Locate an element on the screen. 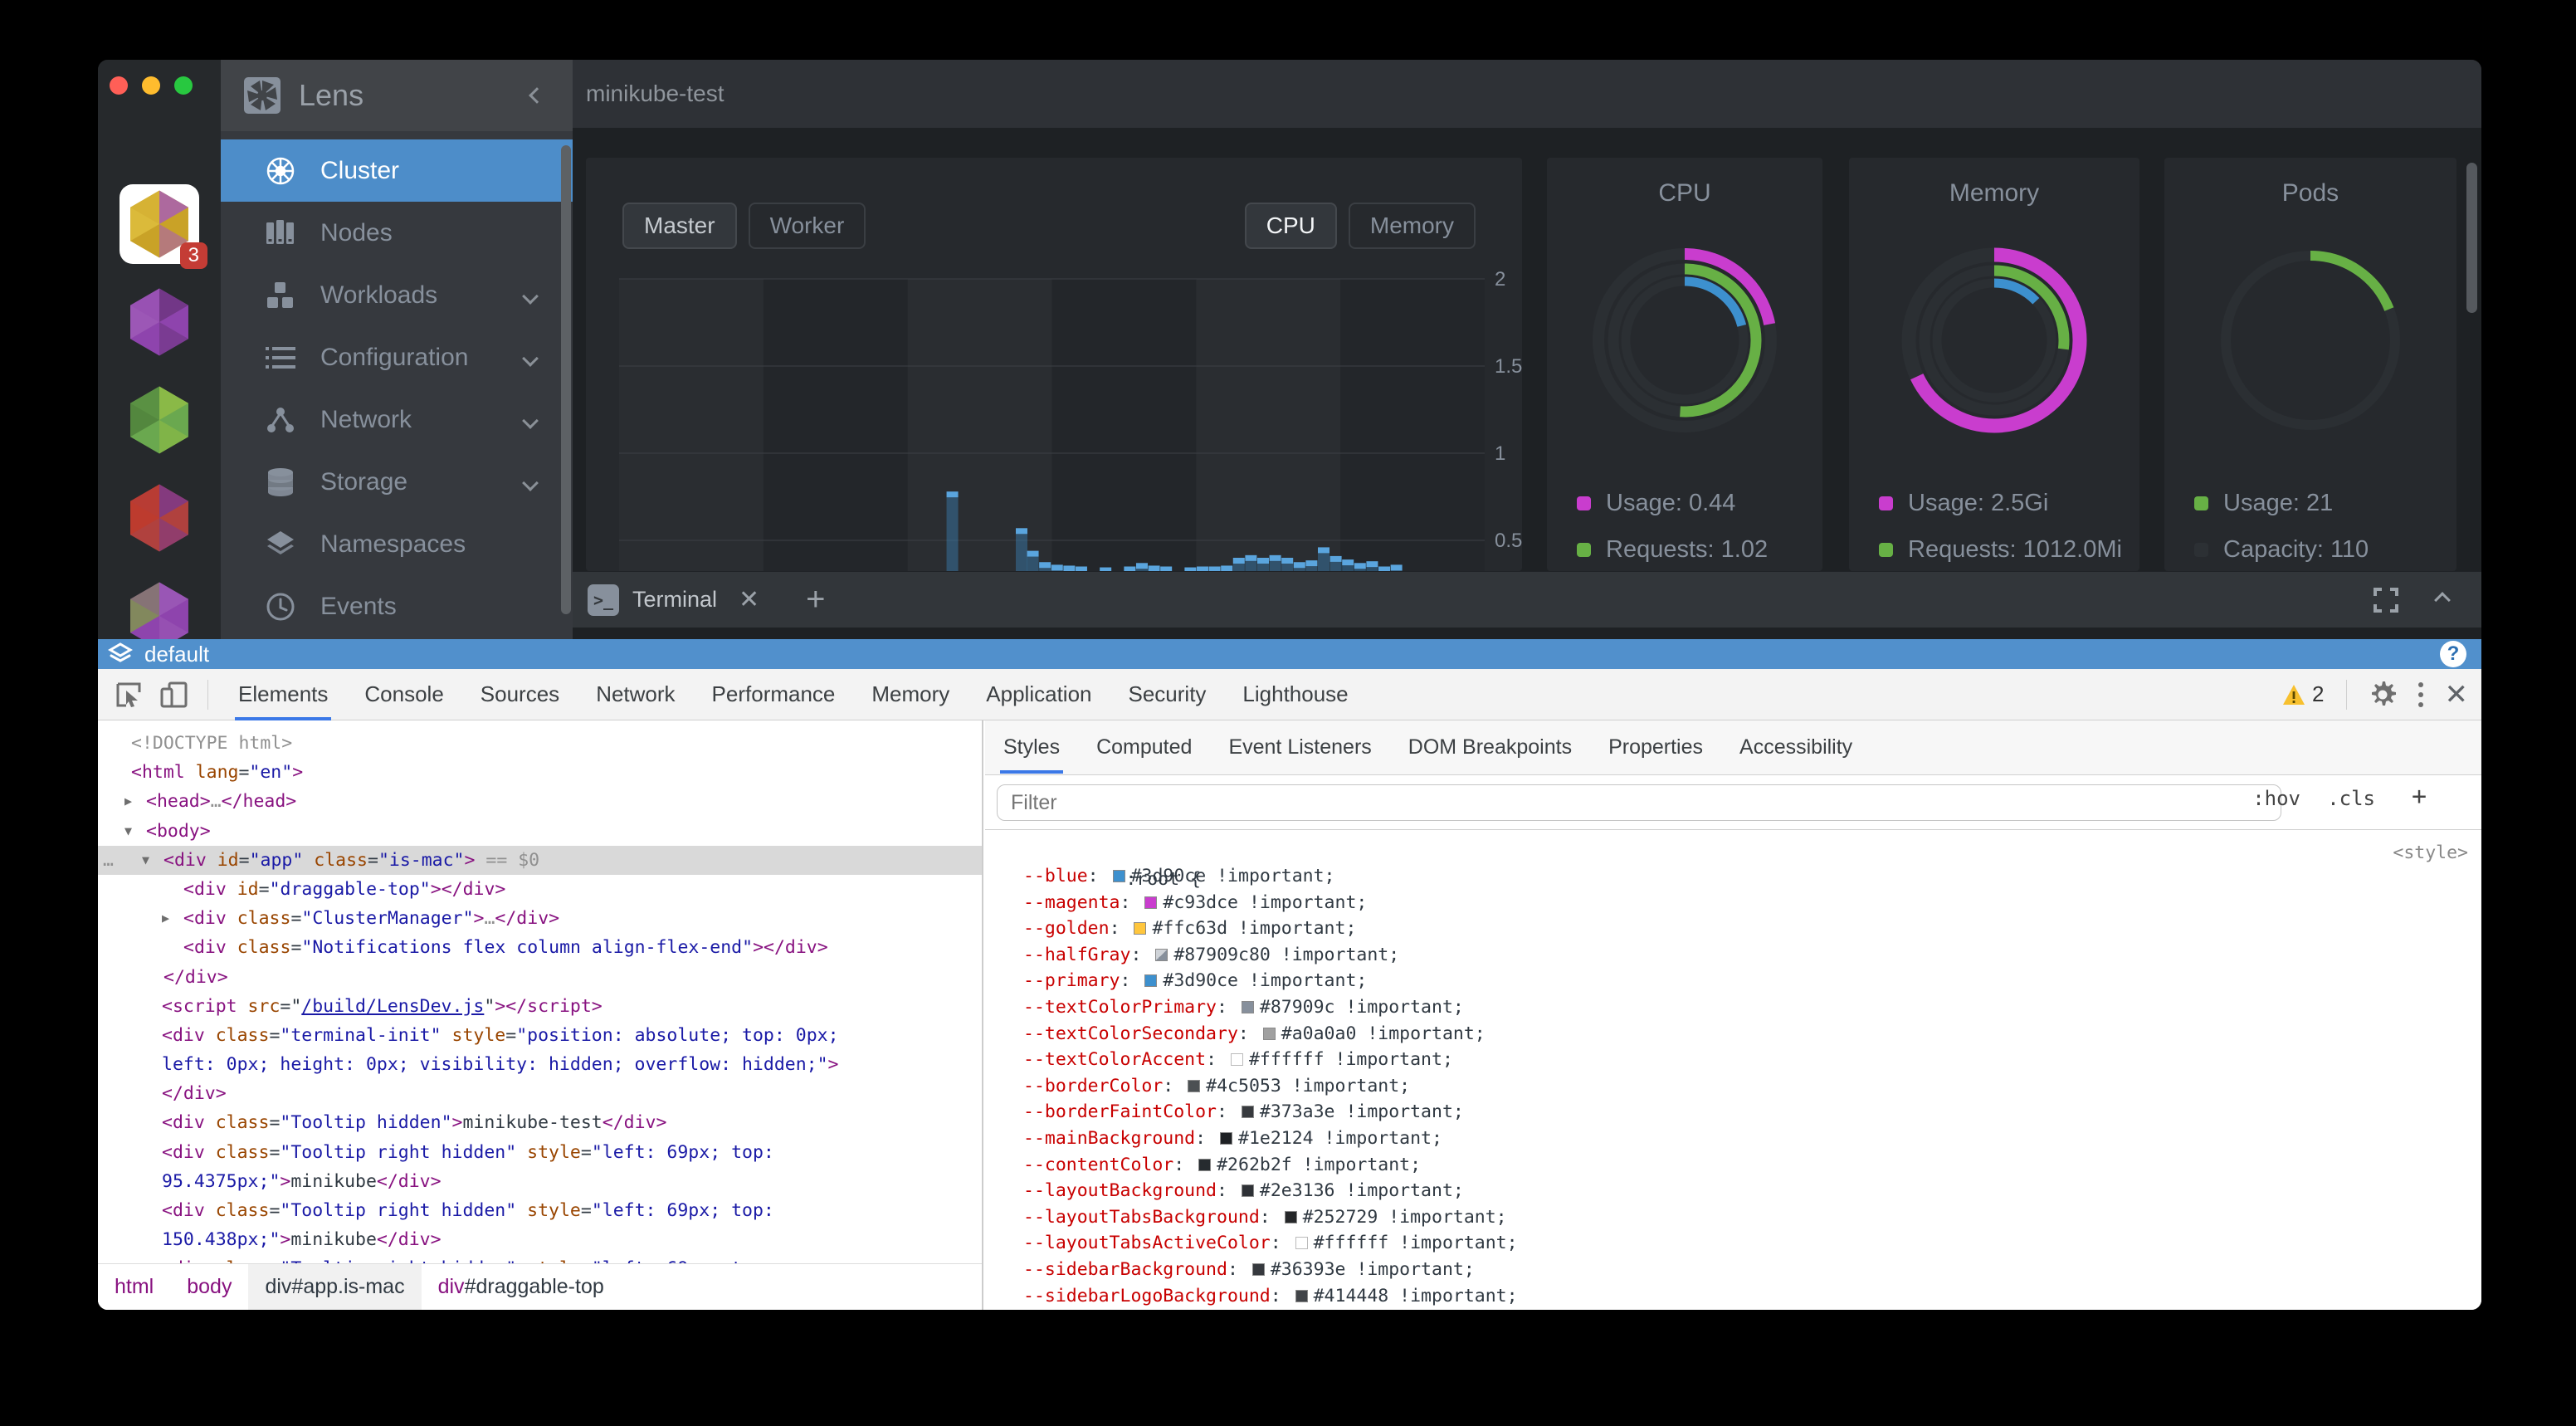  tree-row: … ▼ <div id="app" class="is-mac"> == $0 is located at coordinates (540, 860).